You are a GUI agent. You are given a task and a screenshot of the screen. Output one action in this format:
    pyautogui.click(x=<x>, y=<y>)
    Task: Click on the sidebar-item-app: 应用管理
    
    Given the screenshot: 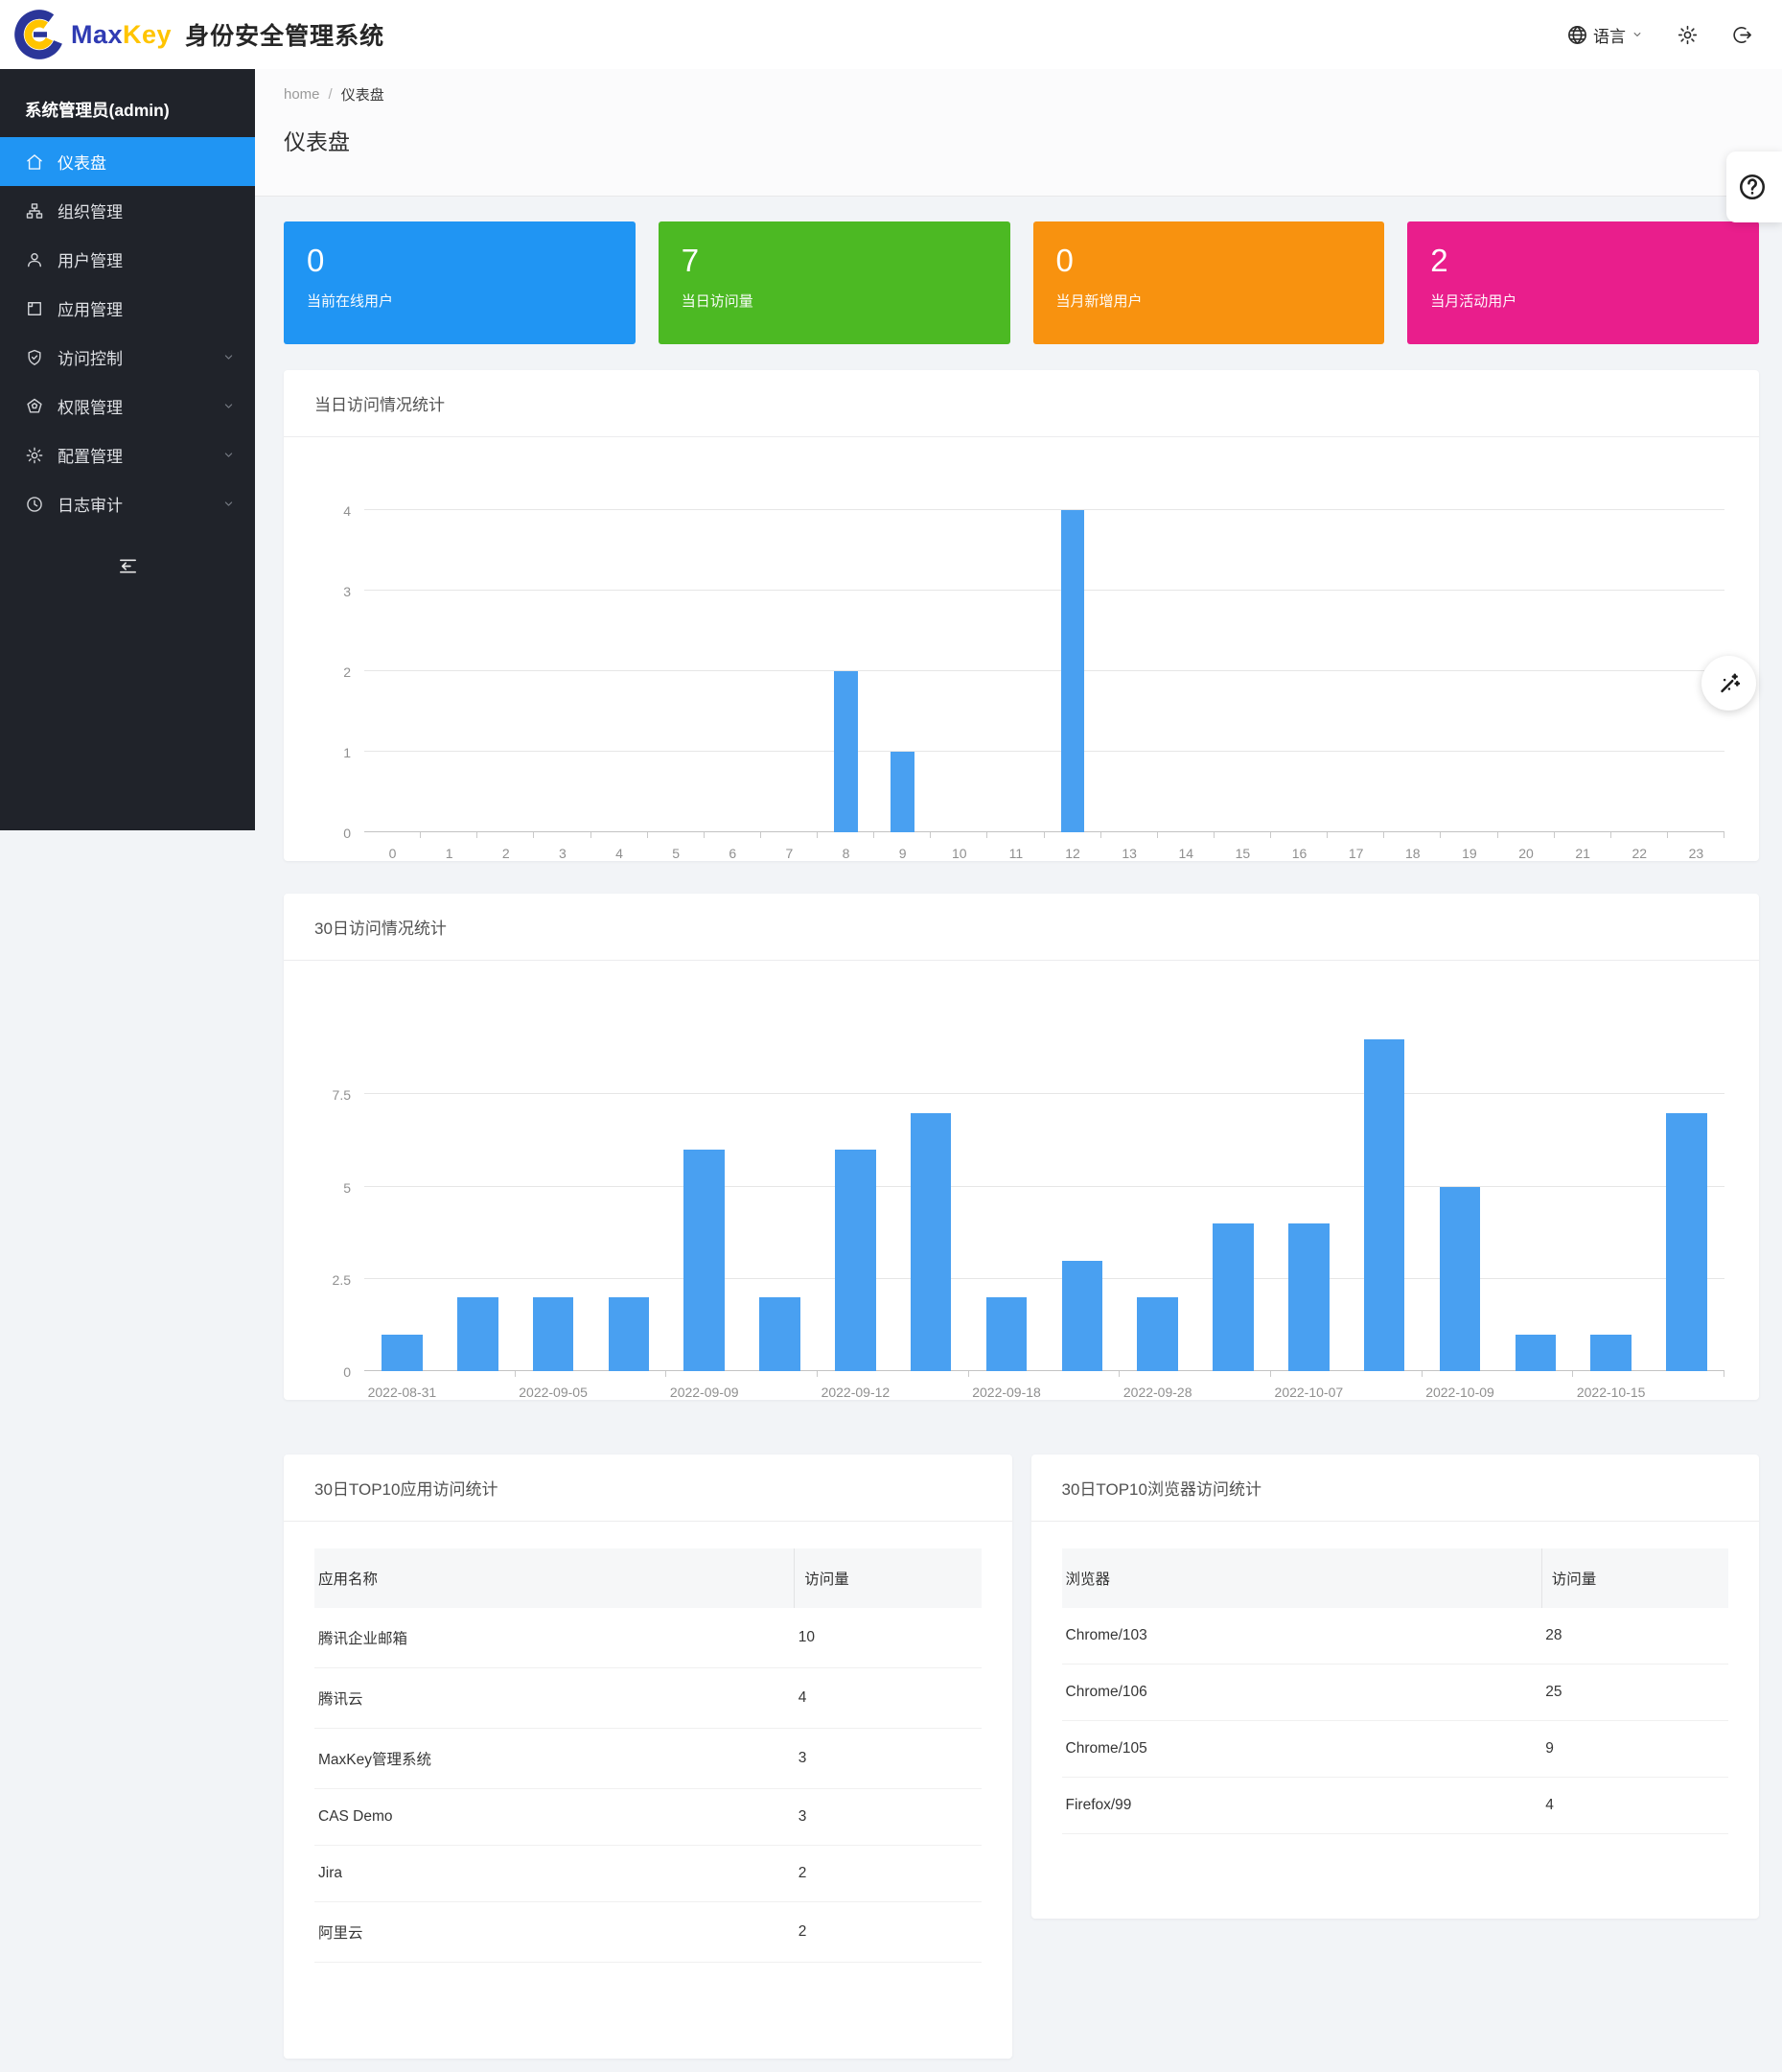 What is the action you would take?
    pyautogui.click(x=128, y=308)
    